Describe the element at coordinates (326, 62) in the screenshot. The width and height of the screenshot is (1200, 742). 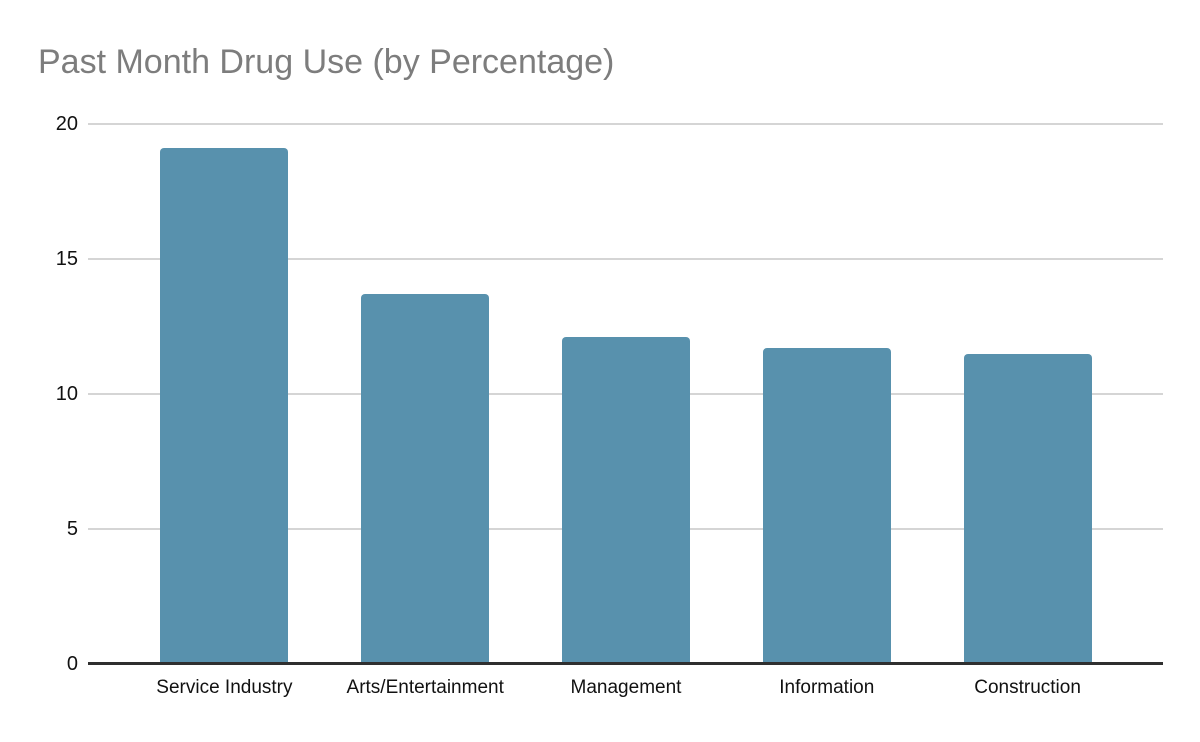
I see `chart-title: Past Month Drug Use (by Percentage)` at that location.